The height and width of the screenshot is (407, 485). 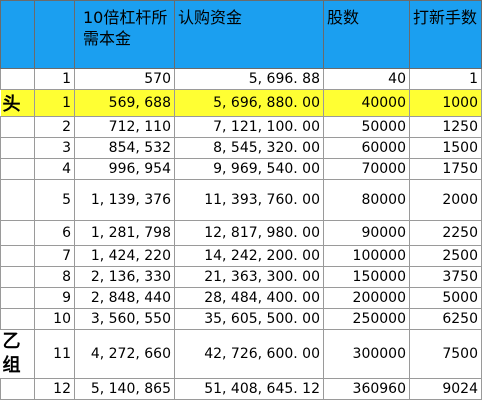 I want to click on cell-lots: 3750, so click(x=445, y=277).